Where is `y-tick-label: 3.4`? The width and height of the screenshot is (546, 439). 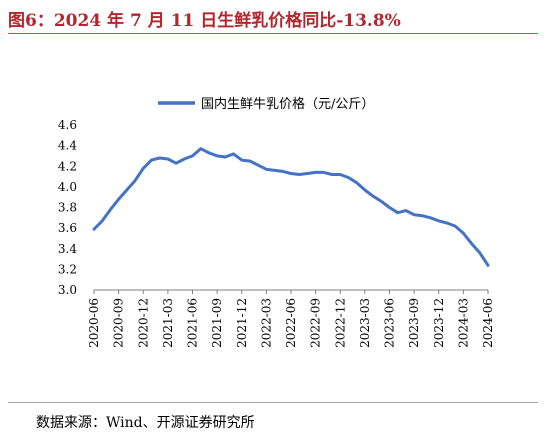
y-tick-label: 3.4 is located at coordinates (67, 249).